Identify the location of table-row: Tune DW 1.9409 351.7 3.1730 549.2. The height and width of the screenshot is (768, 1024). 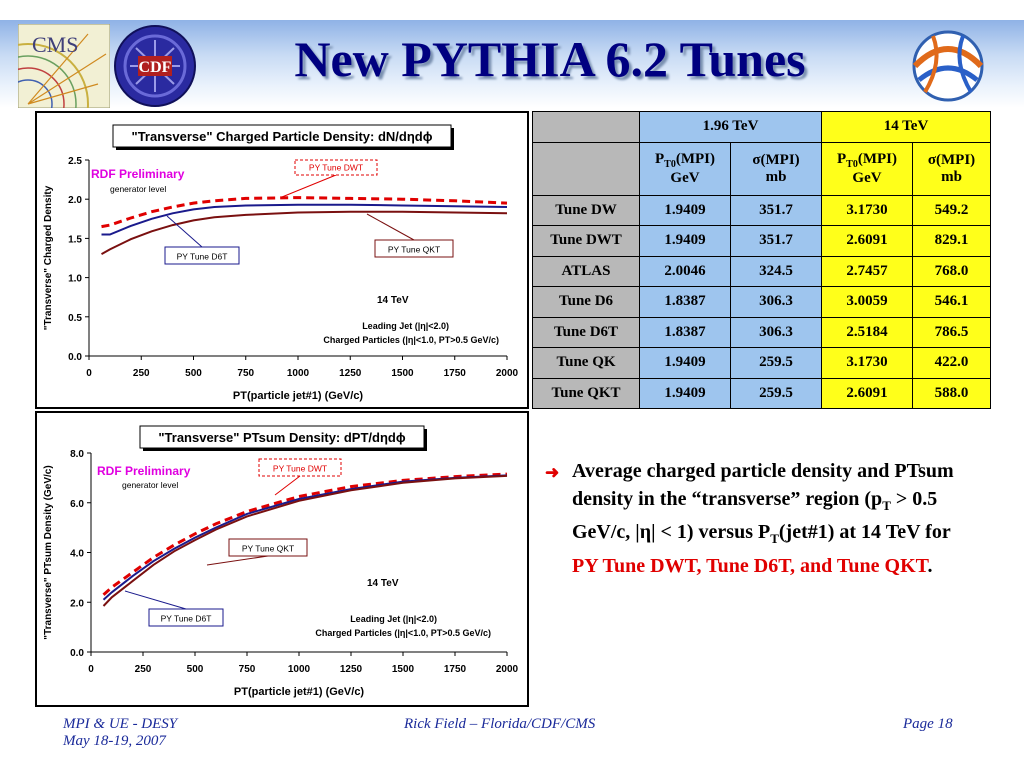
(761, 210).